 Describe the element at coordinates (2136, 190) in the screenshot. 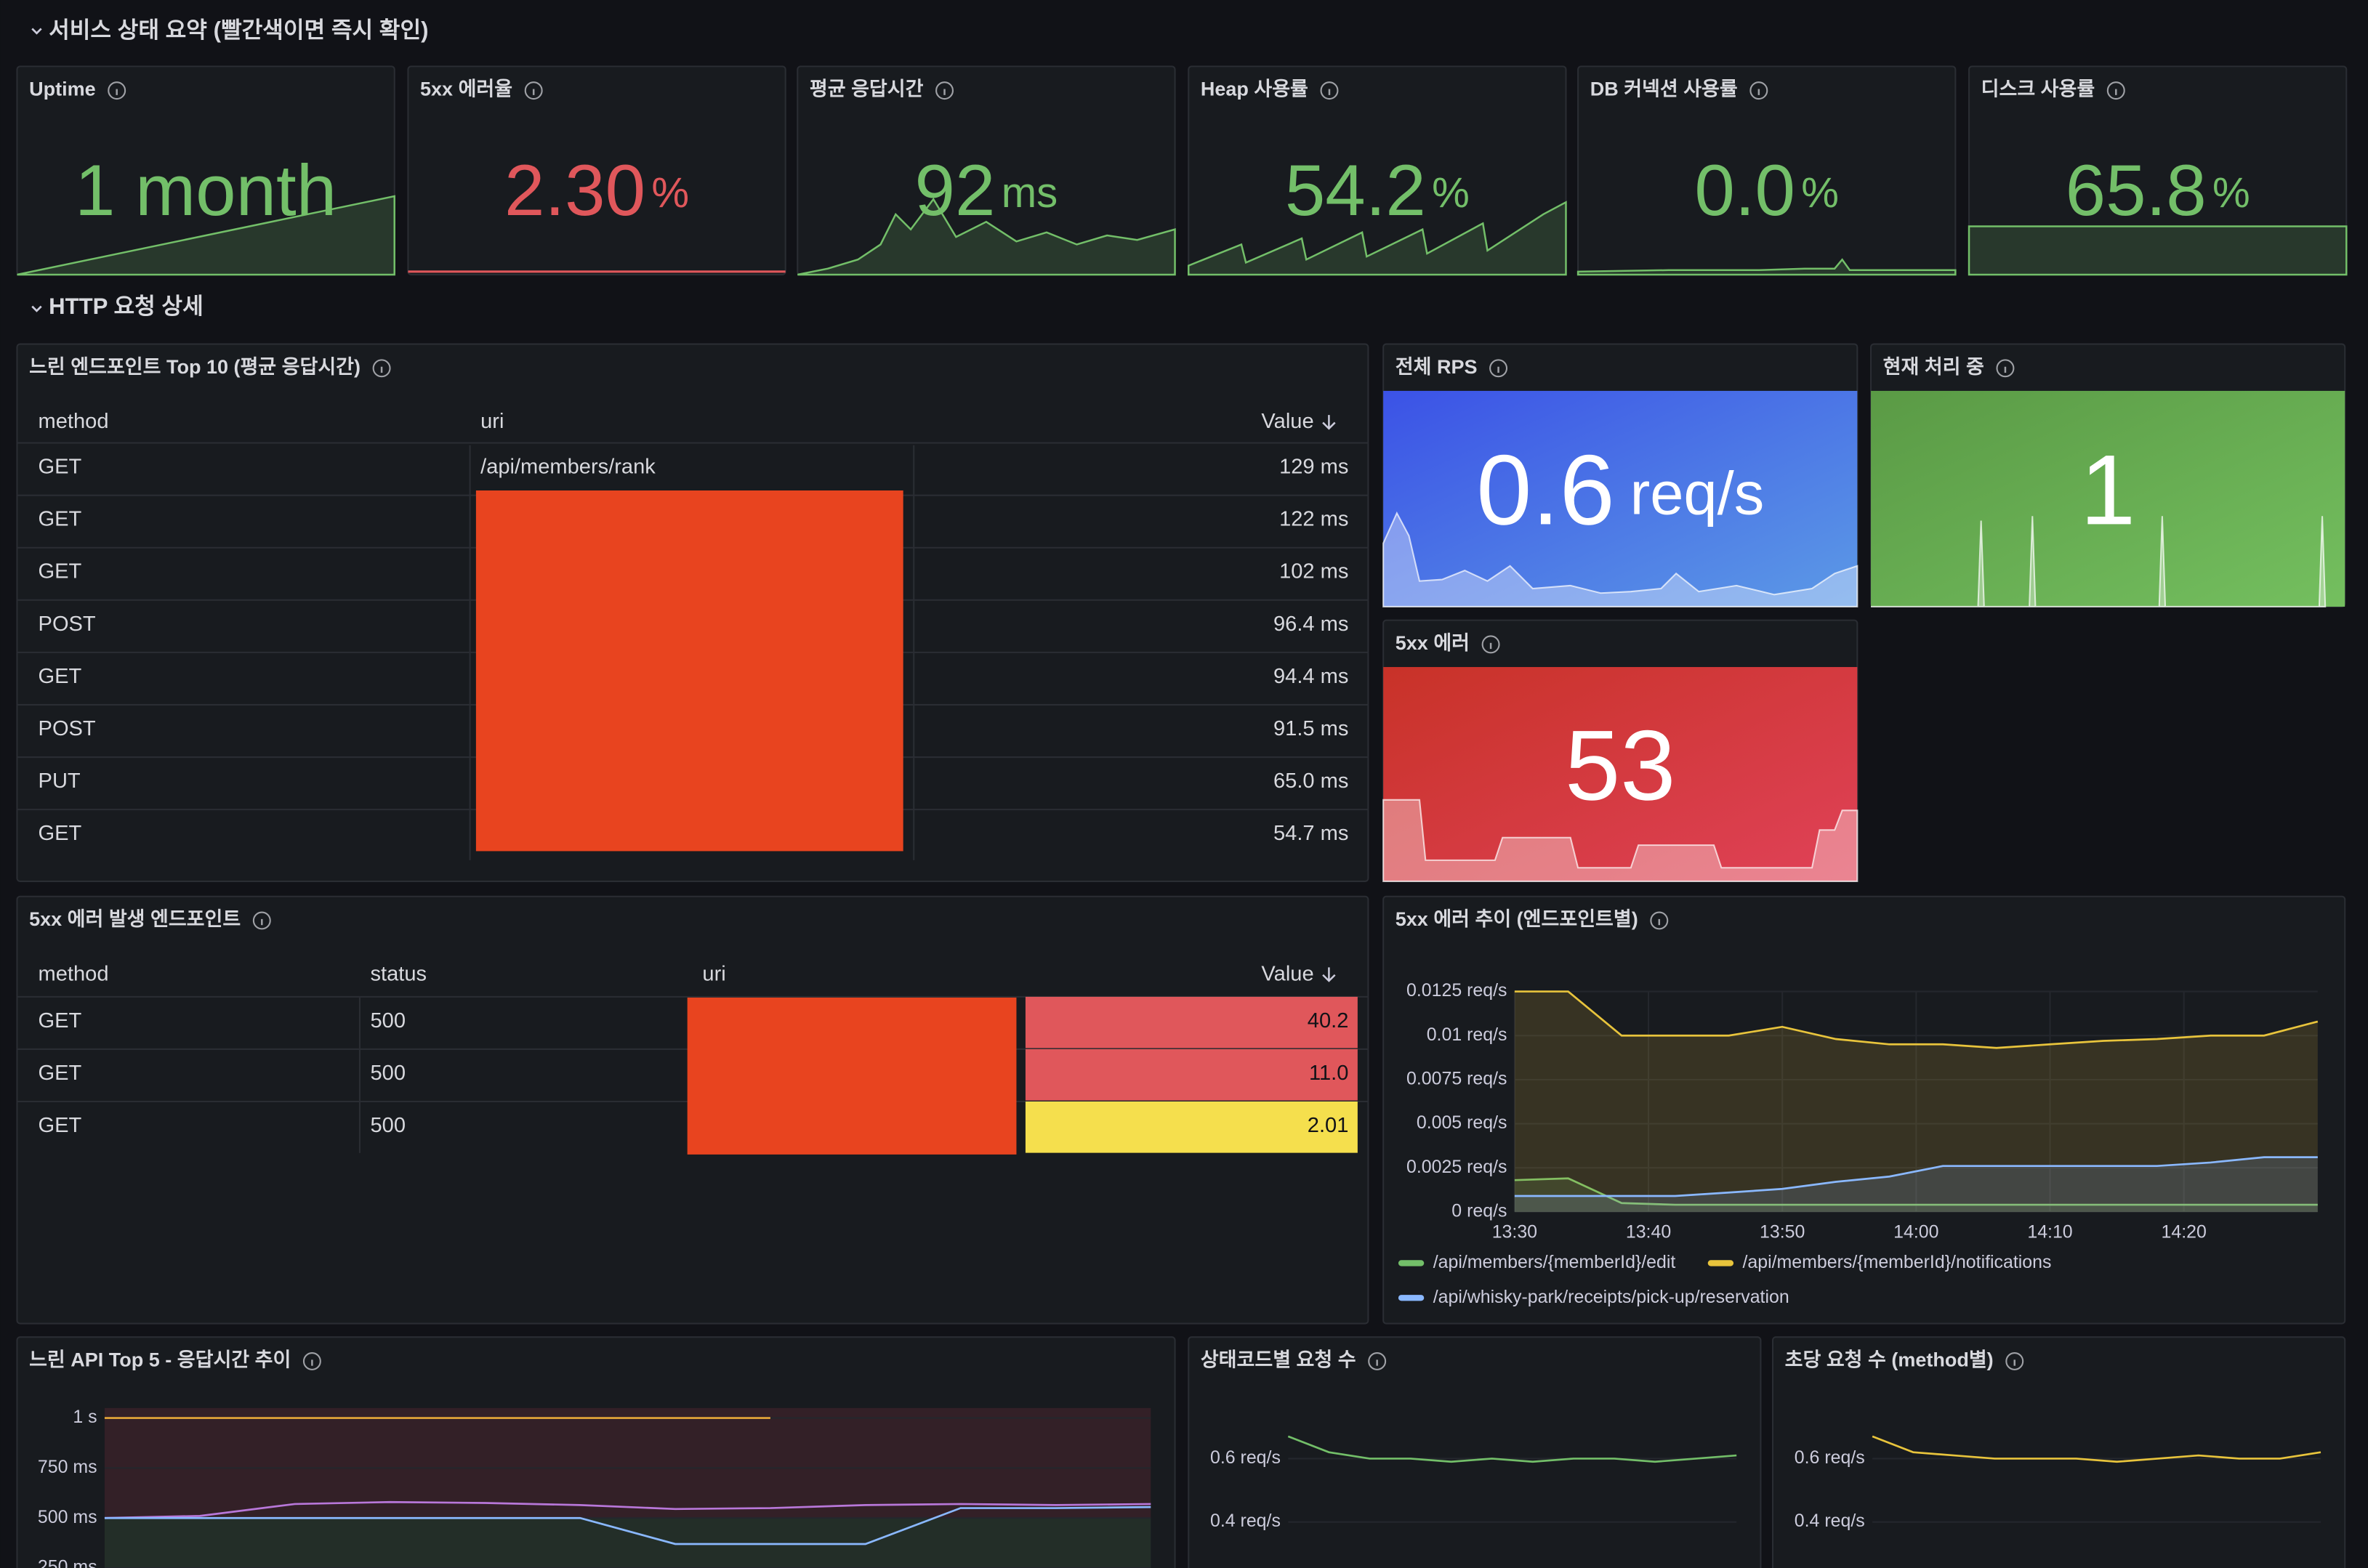

I see `stat-number: 65.8` at that location.